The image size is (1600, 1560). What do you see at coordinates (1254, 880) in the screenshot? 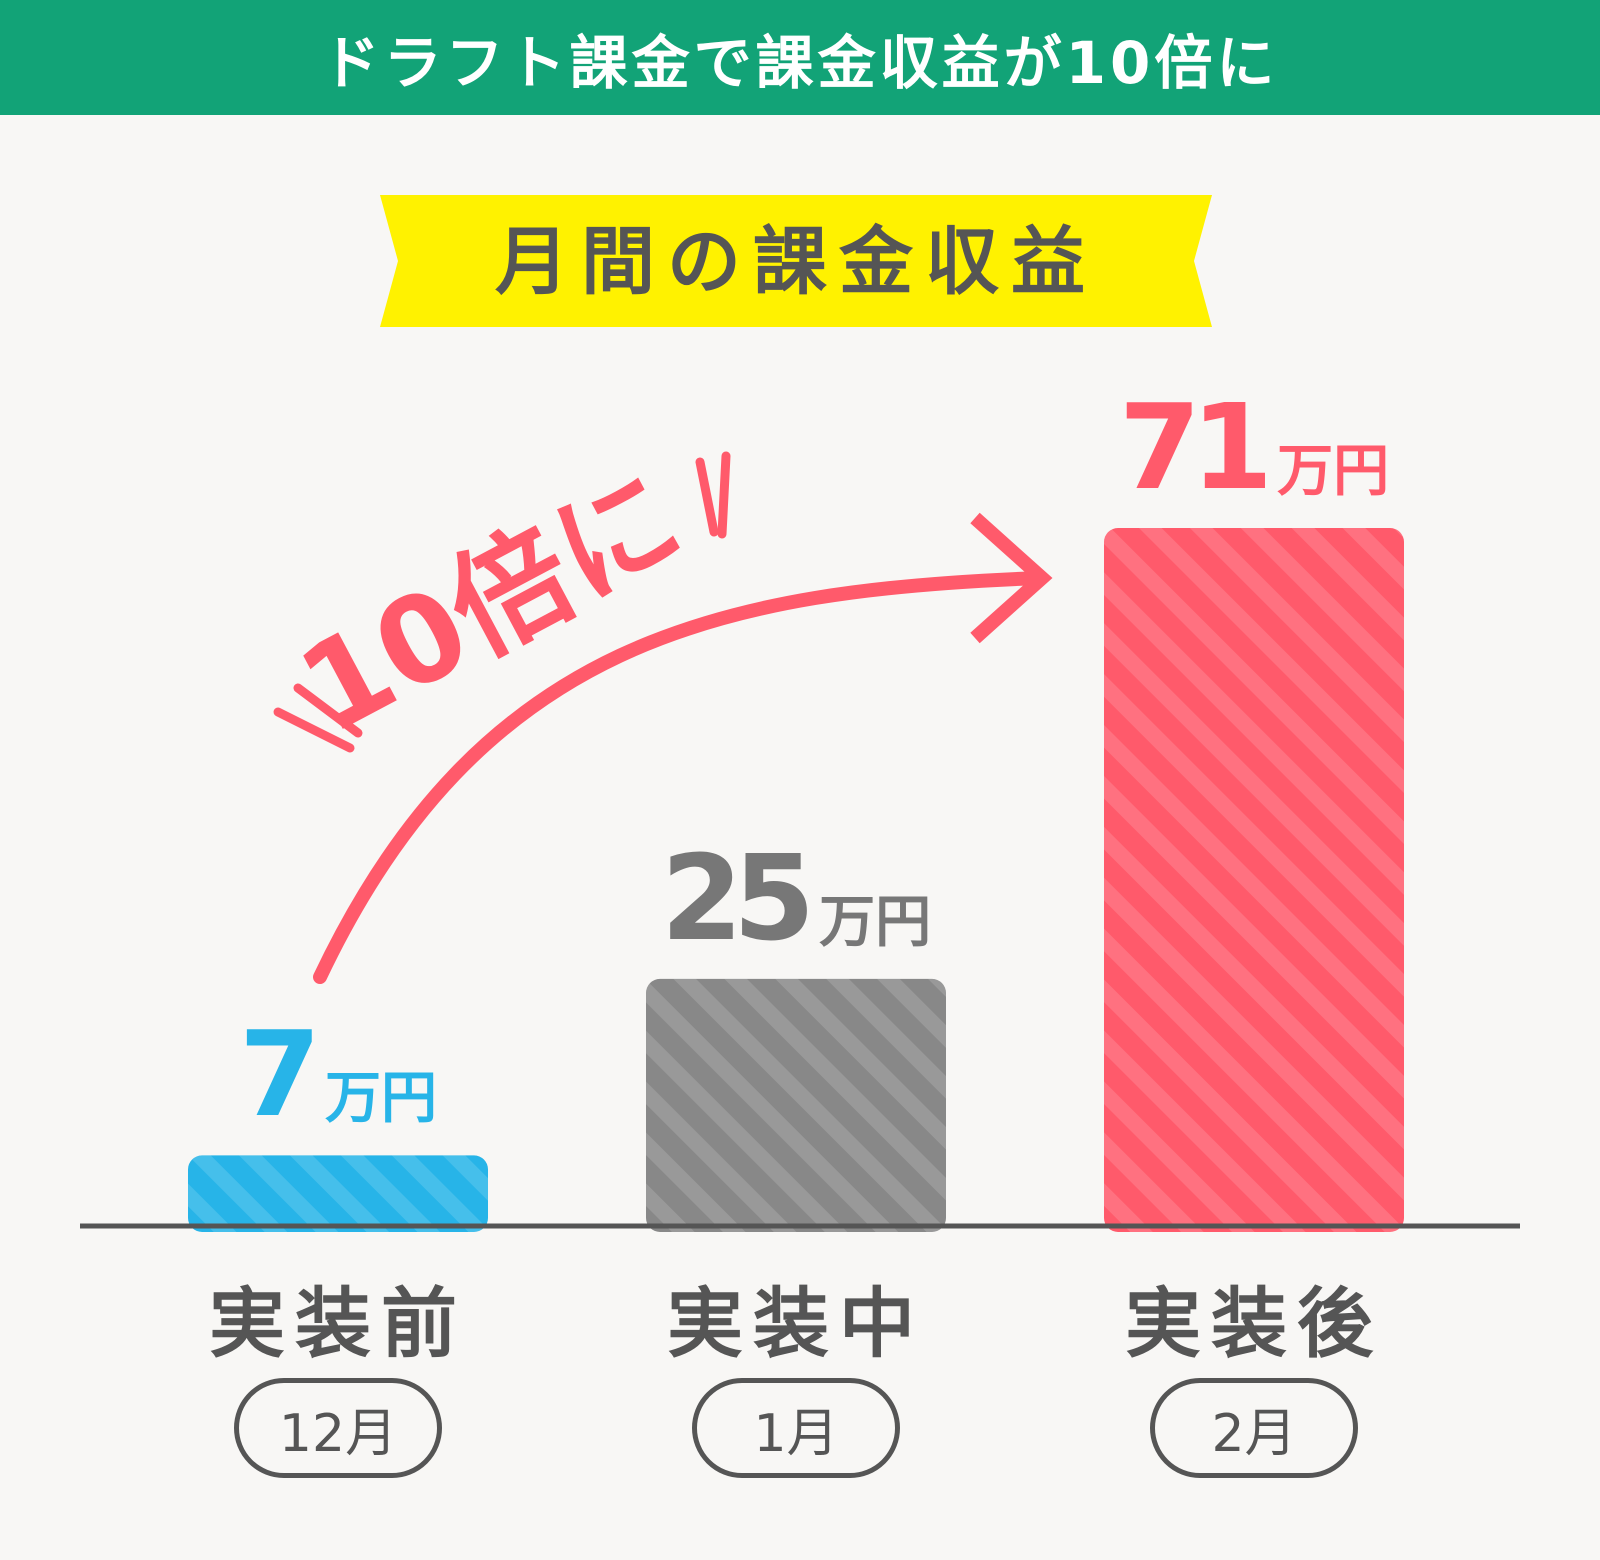
I see `bar-stripes-after` at bounding box center [1254, 880].